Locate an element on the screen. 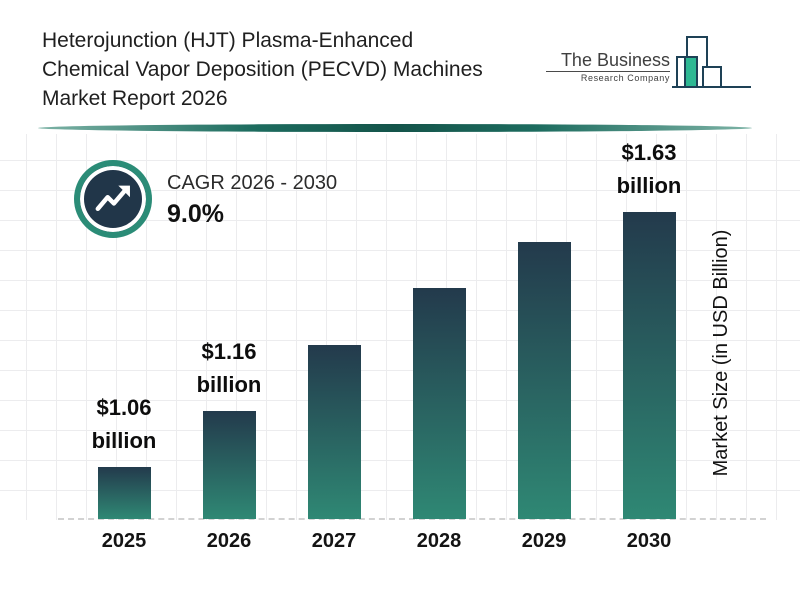 Image resolution: width=800 pixels, height=600 pixels. teal-divider-line is located at coordinates (395, 128).